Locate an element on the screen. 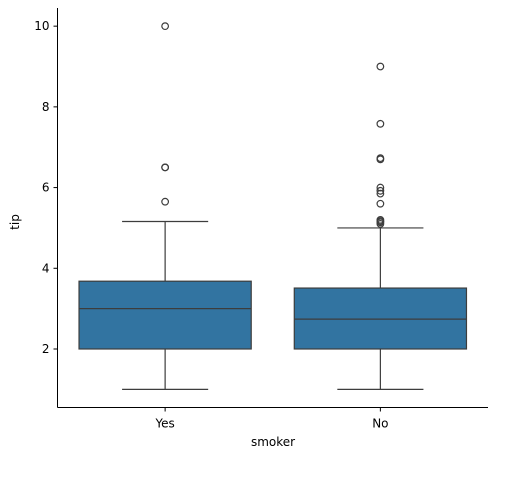 The width and height of the screenshot is (507, 489). y-tick-label: 4 is located at coordinates (46, 268).